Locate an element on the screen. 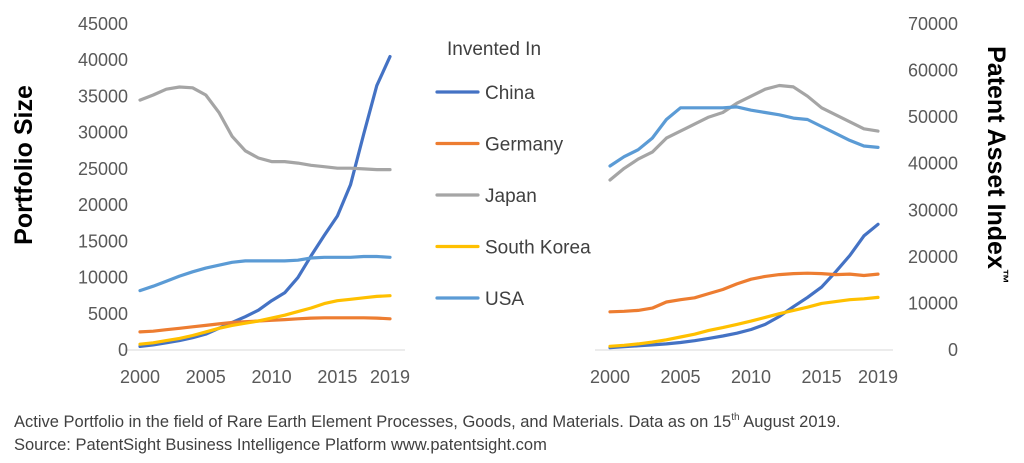 The image size is (1024, 463). series-line-germany is located at coordinates (744, 292).